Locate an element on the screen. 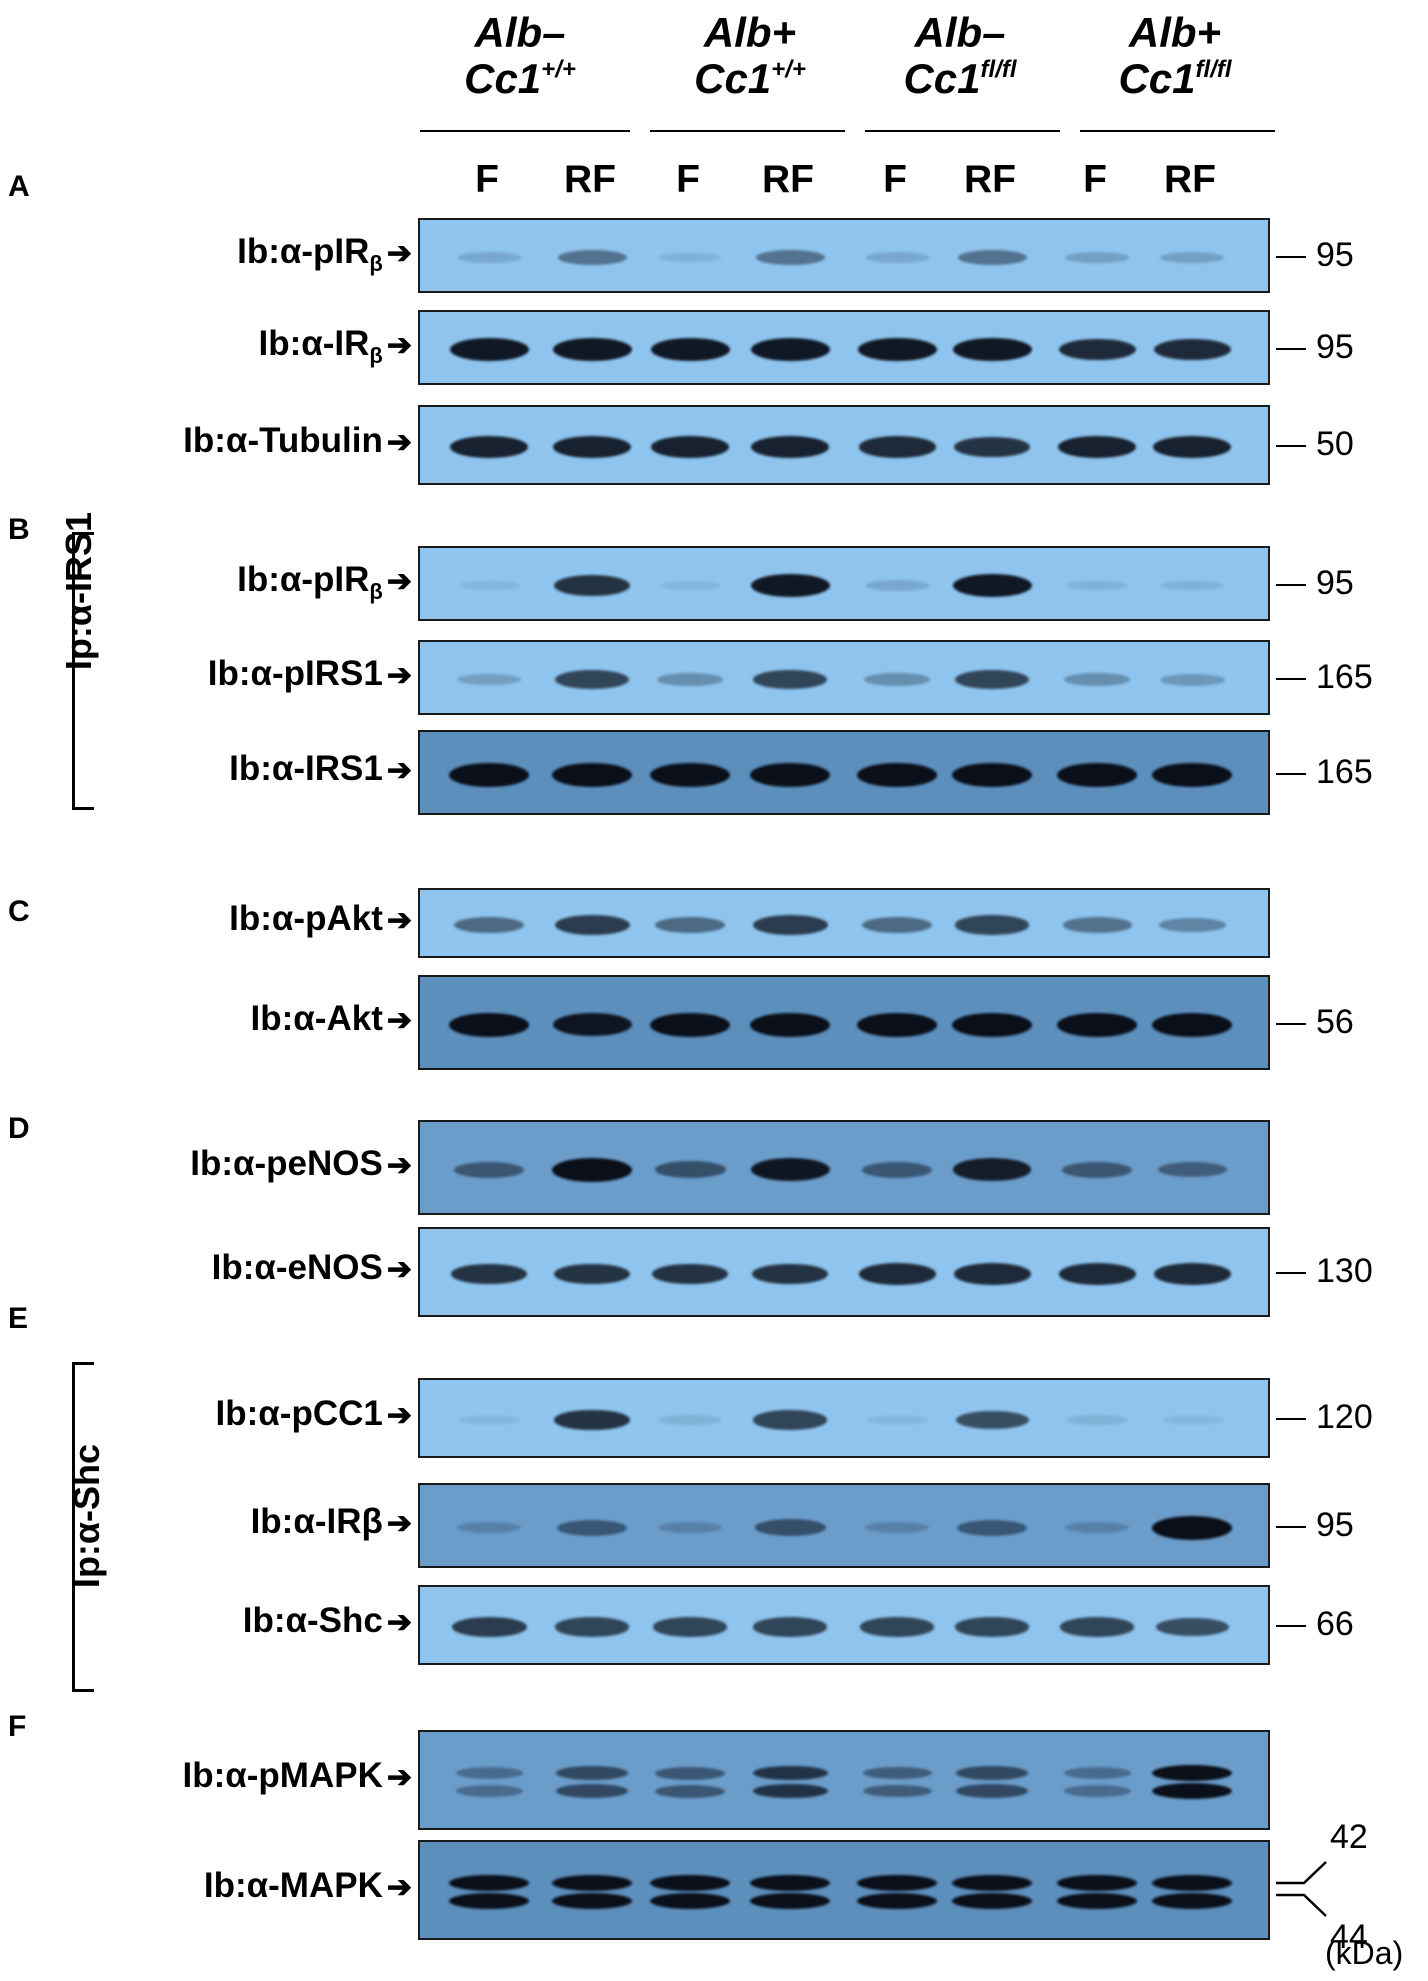  kda-marker: 95 is located at coordinates (1315, 1525).